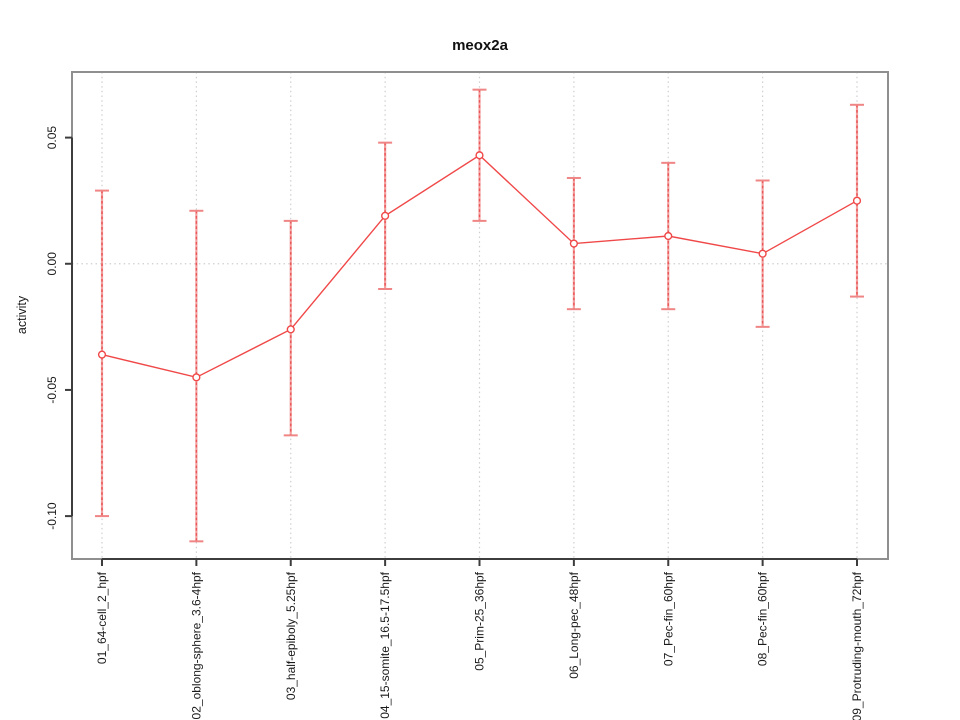 The height and width of the screenshot is (720, 960). I want to click on x-tick-label: 04_15-somite_16.5-17.5hpf, so click(385, 644).